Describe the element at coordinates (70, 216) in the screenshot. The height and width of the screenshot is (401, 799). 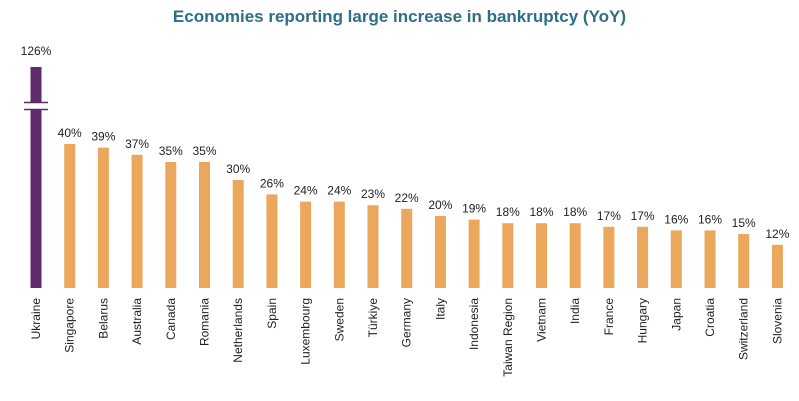
I see `bar-singapore` at that location.